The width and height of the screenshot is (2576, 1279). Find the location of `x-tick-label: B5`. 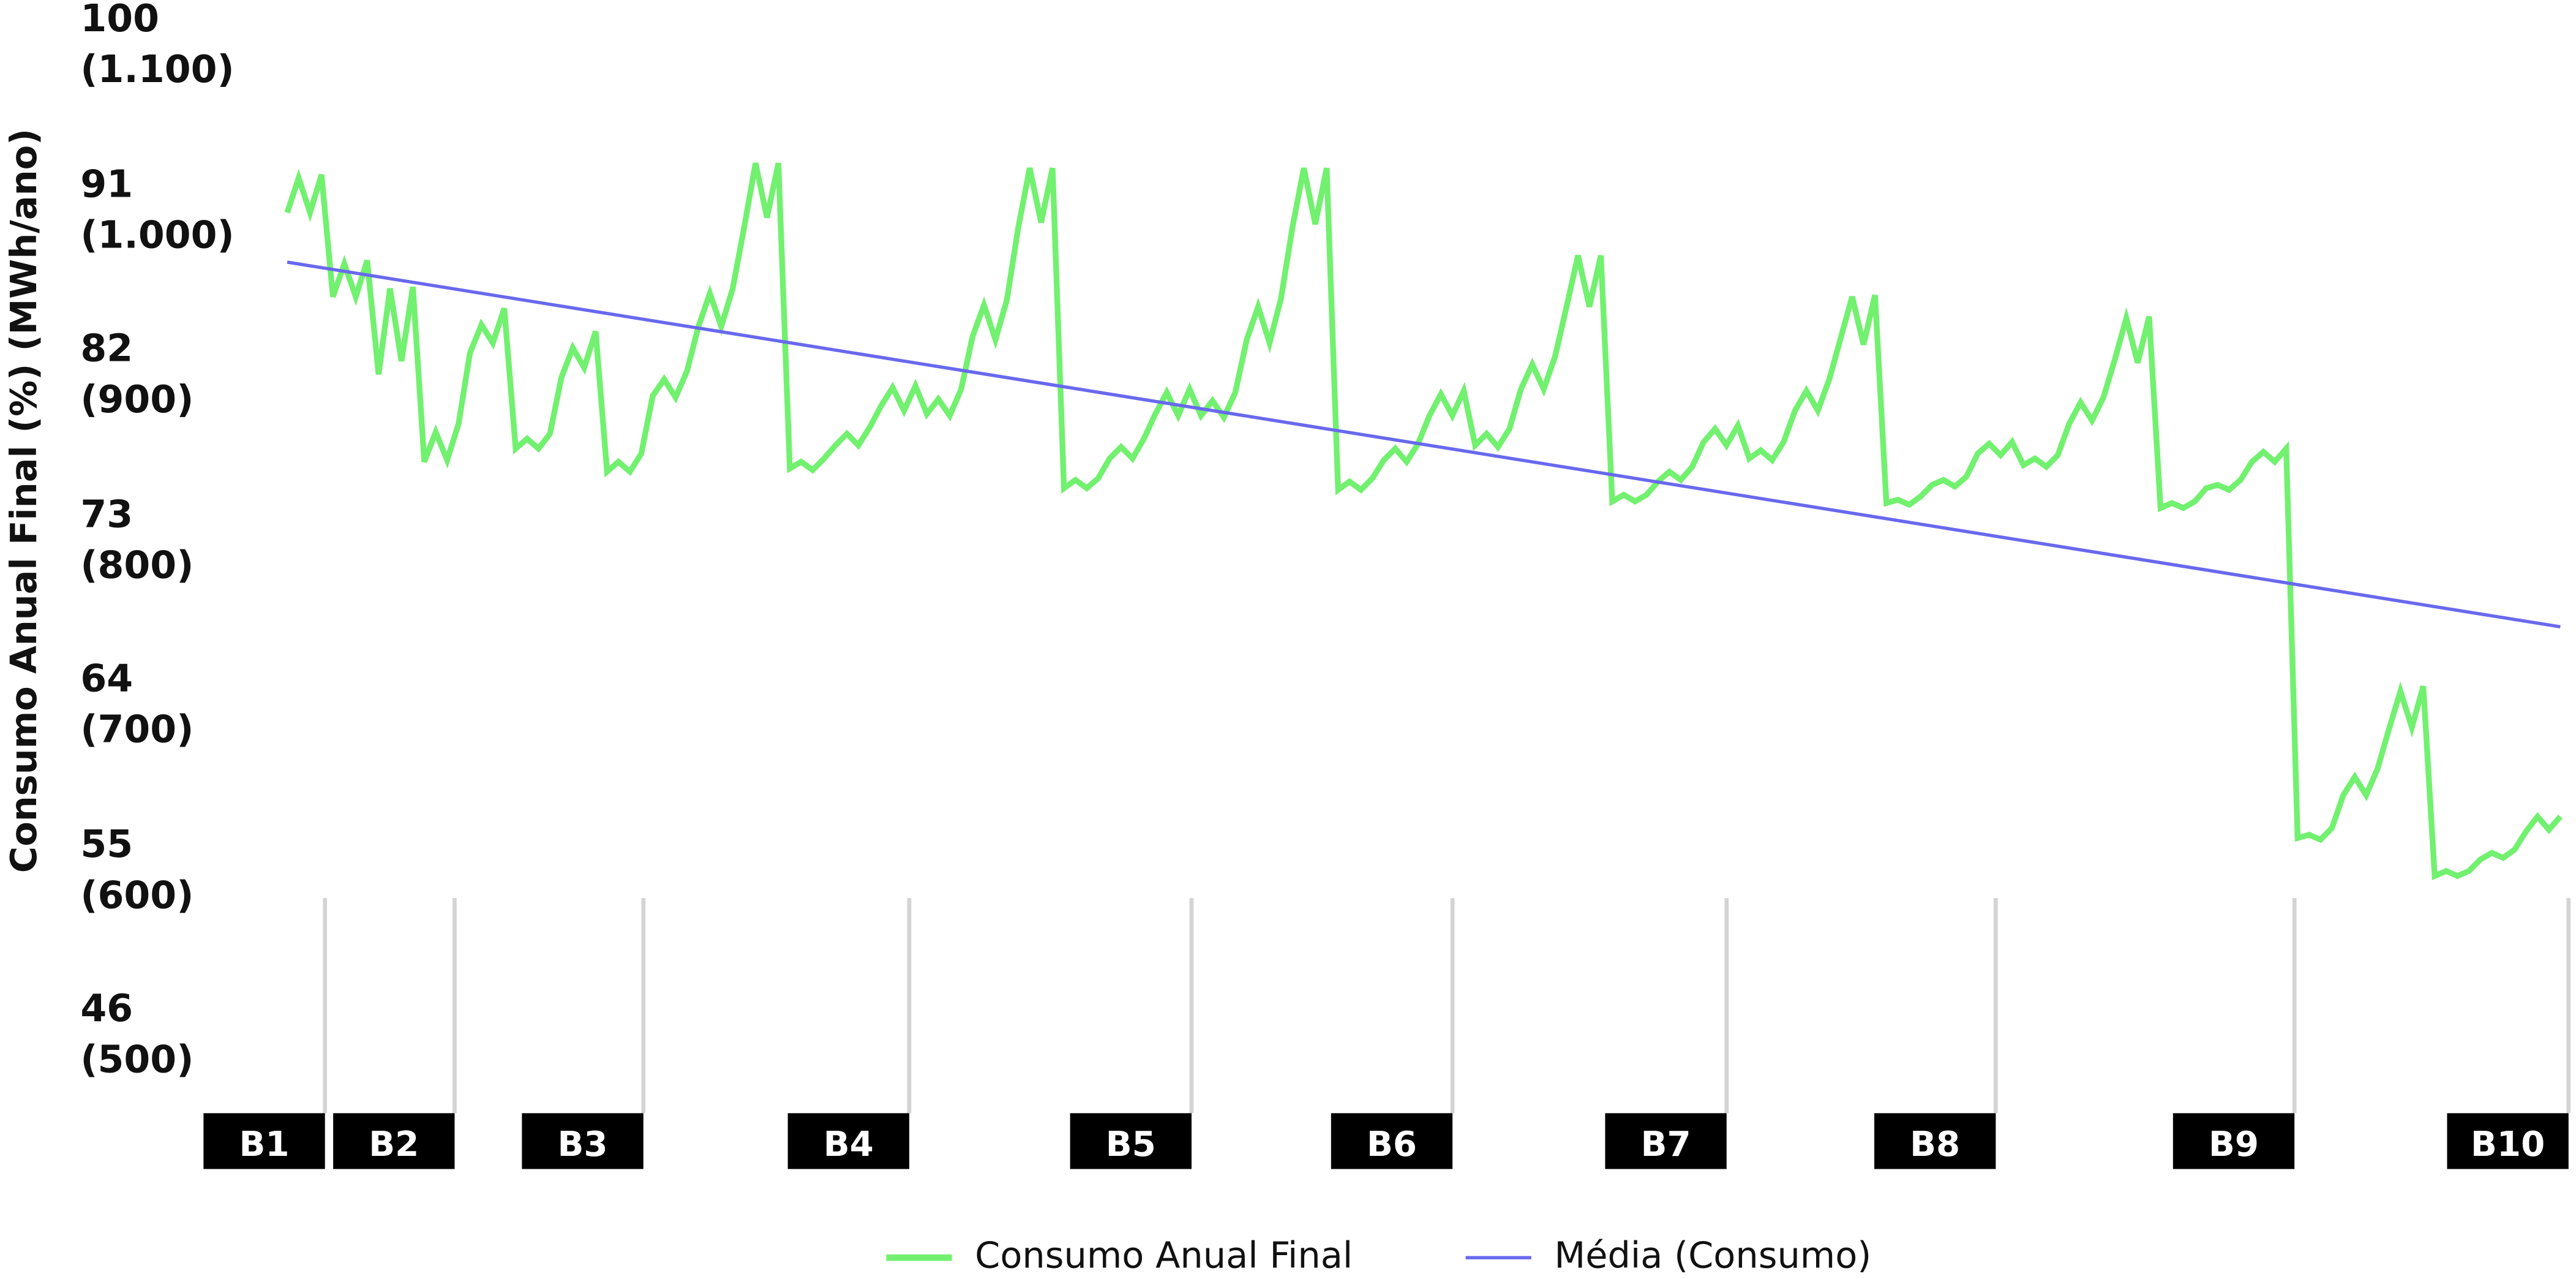

x-tick-label: B5 is located at coordinates (1131, 1144).